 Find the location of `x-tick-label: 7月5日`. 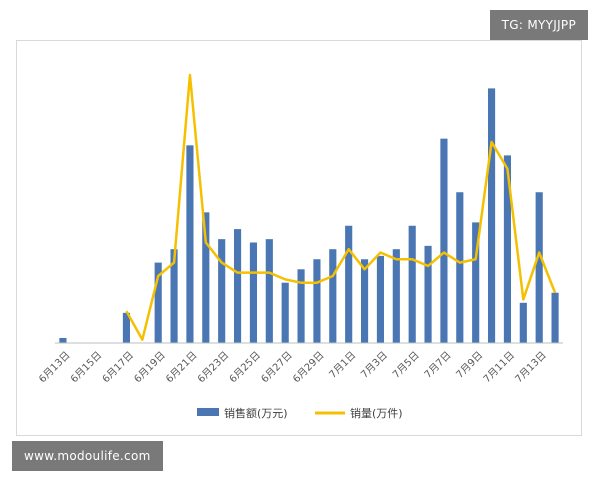

x-tick-label: 7月5日 is located at coordinates (406, 365).